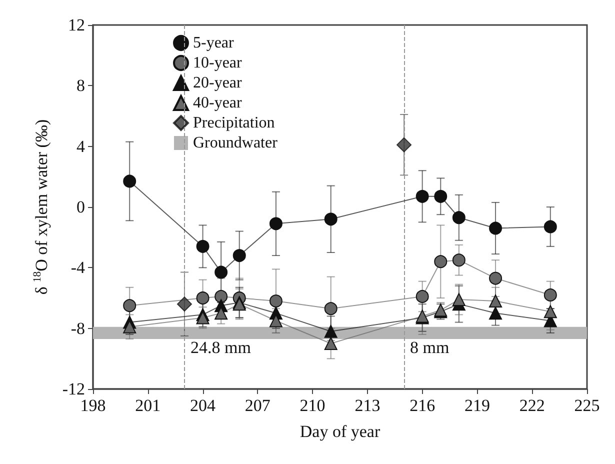 This screenshot has height=464, width=615. What do you see at coordinates (93, 405) in the screenshot?
I see `x-tick-label: 198` at bounding box center [93, 405].